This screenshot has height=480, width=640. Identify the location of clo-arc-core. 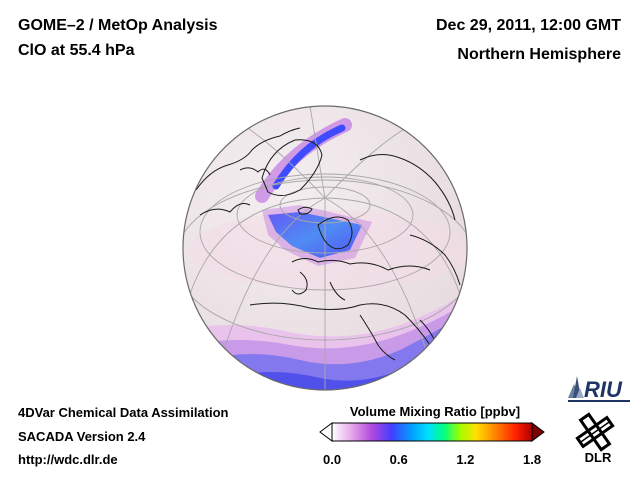
(309, 157).